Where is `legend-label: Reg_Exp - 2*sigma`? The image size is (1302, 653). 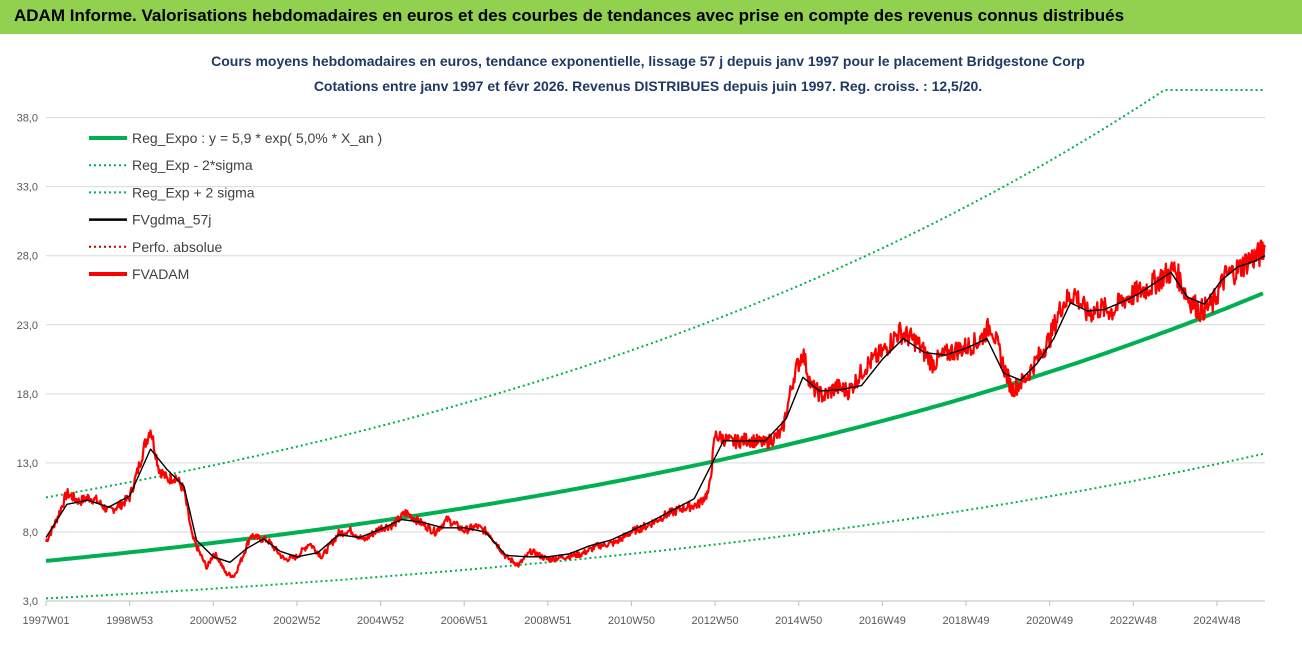
legend-label: Reg_Exp - 2*sigma is located at coordinates (192, 165).